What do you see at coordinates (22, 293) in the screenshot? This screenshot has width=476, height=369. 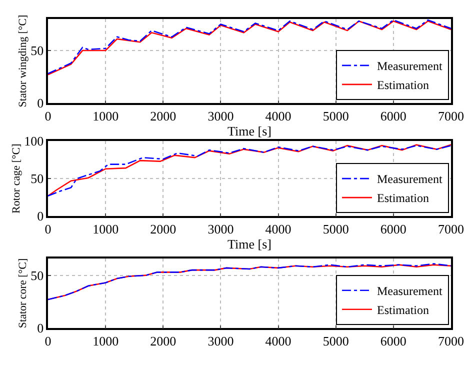 I see `y-axis-title: Stator core [°C]` at bounding box center [22, 293].